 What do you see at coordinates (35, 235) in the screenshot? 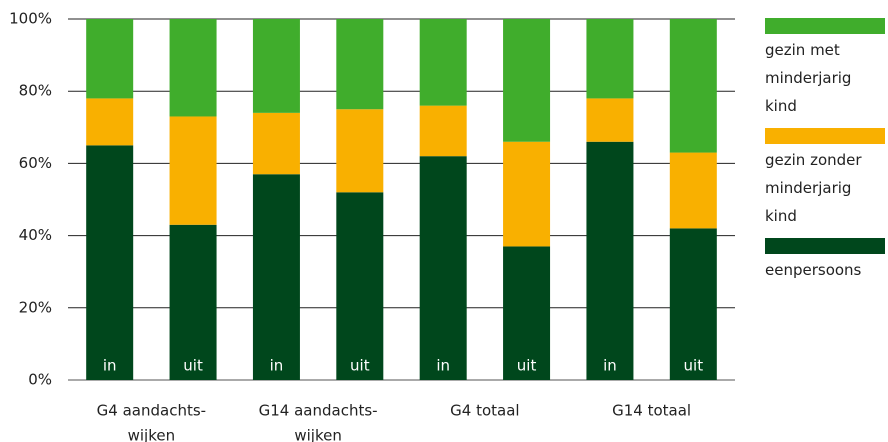
I see `y-tick-label: 40%` at bounding box center [35, 235].